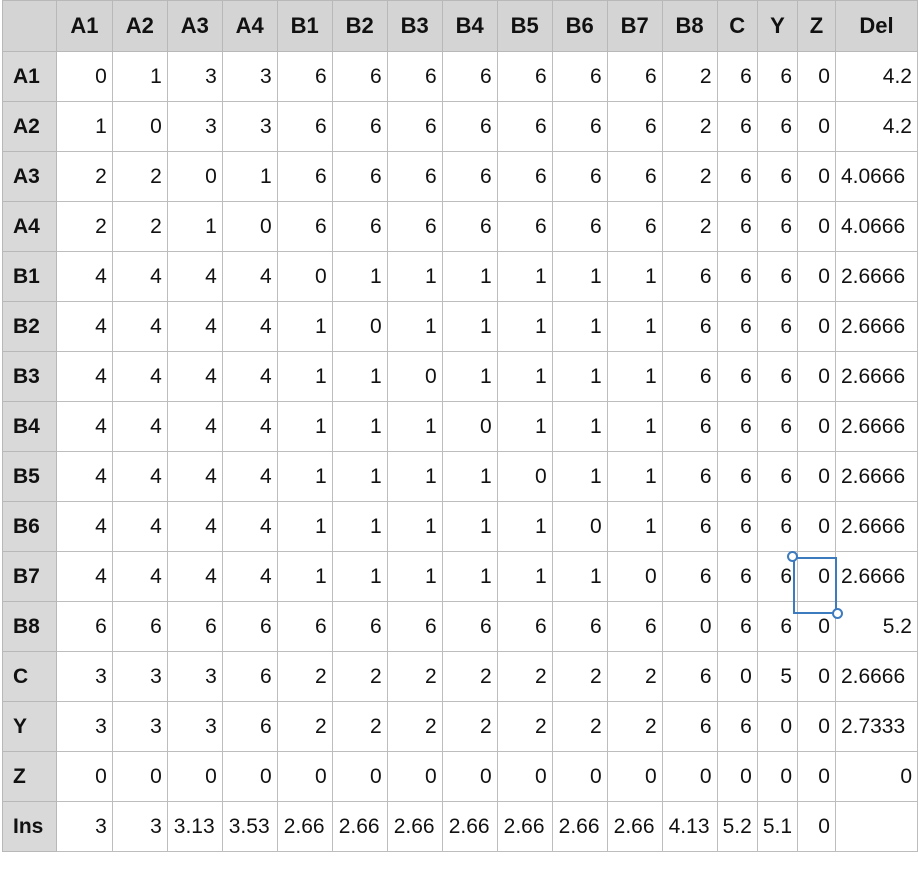 Image resolution: width=918 pixels, height=870 pixels. I want to click on column-header-c: C, so click(737, 26).